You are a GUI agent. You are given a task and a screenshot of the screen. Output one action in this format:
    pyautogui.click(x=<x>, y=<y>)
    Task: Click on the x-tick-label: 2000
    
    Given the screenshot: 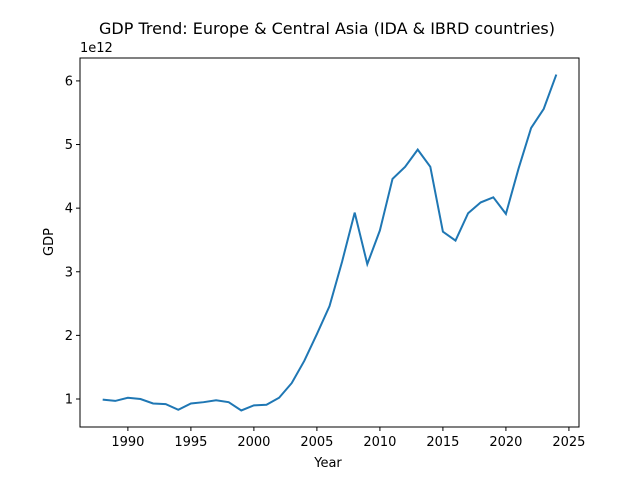 What is the action you would take?
    pyautogui.click(x=253, y=442)
    